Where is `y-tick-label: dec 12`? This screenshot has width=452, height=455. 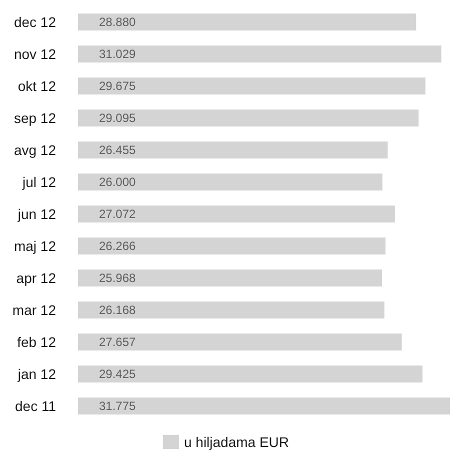
y-tick-label: dec 12 is located at coordinates (35, 22).